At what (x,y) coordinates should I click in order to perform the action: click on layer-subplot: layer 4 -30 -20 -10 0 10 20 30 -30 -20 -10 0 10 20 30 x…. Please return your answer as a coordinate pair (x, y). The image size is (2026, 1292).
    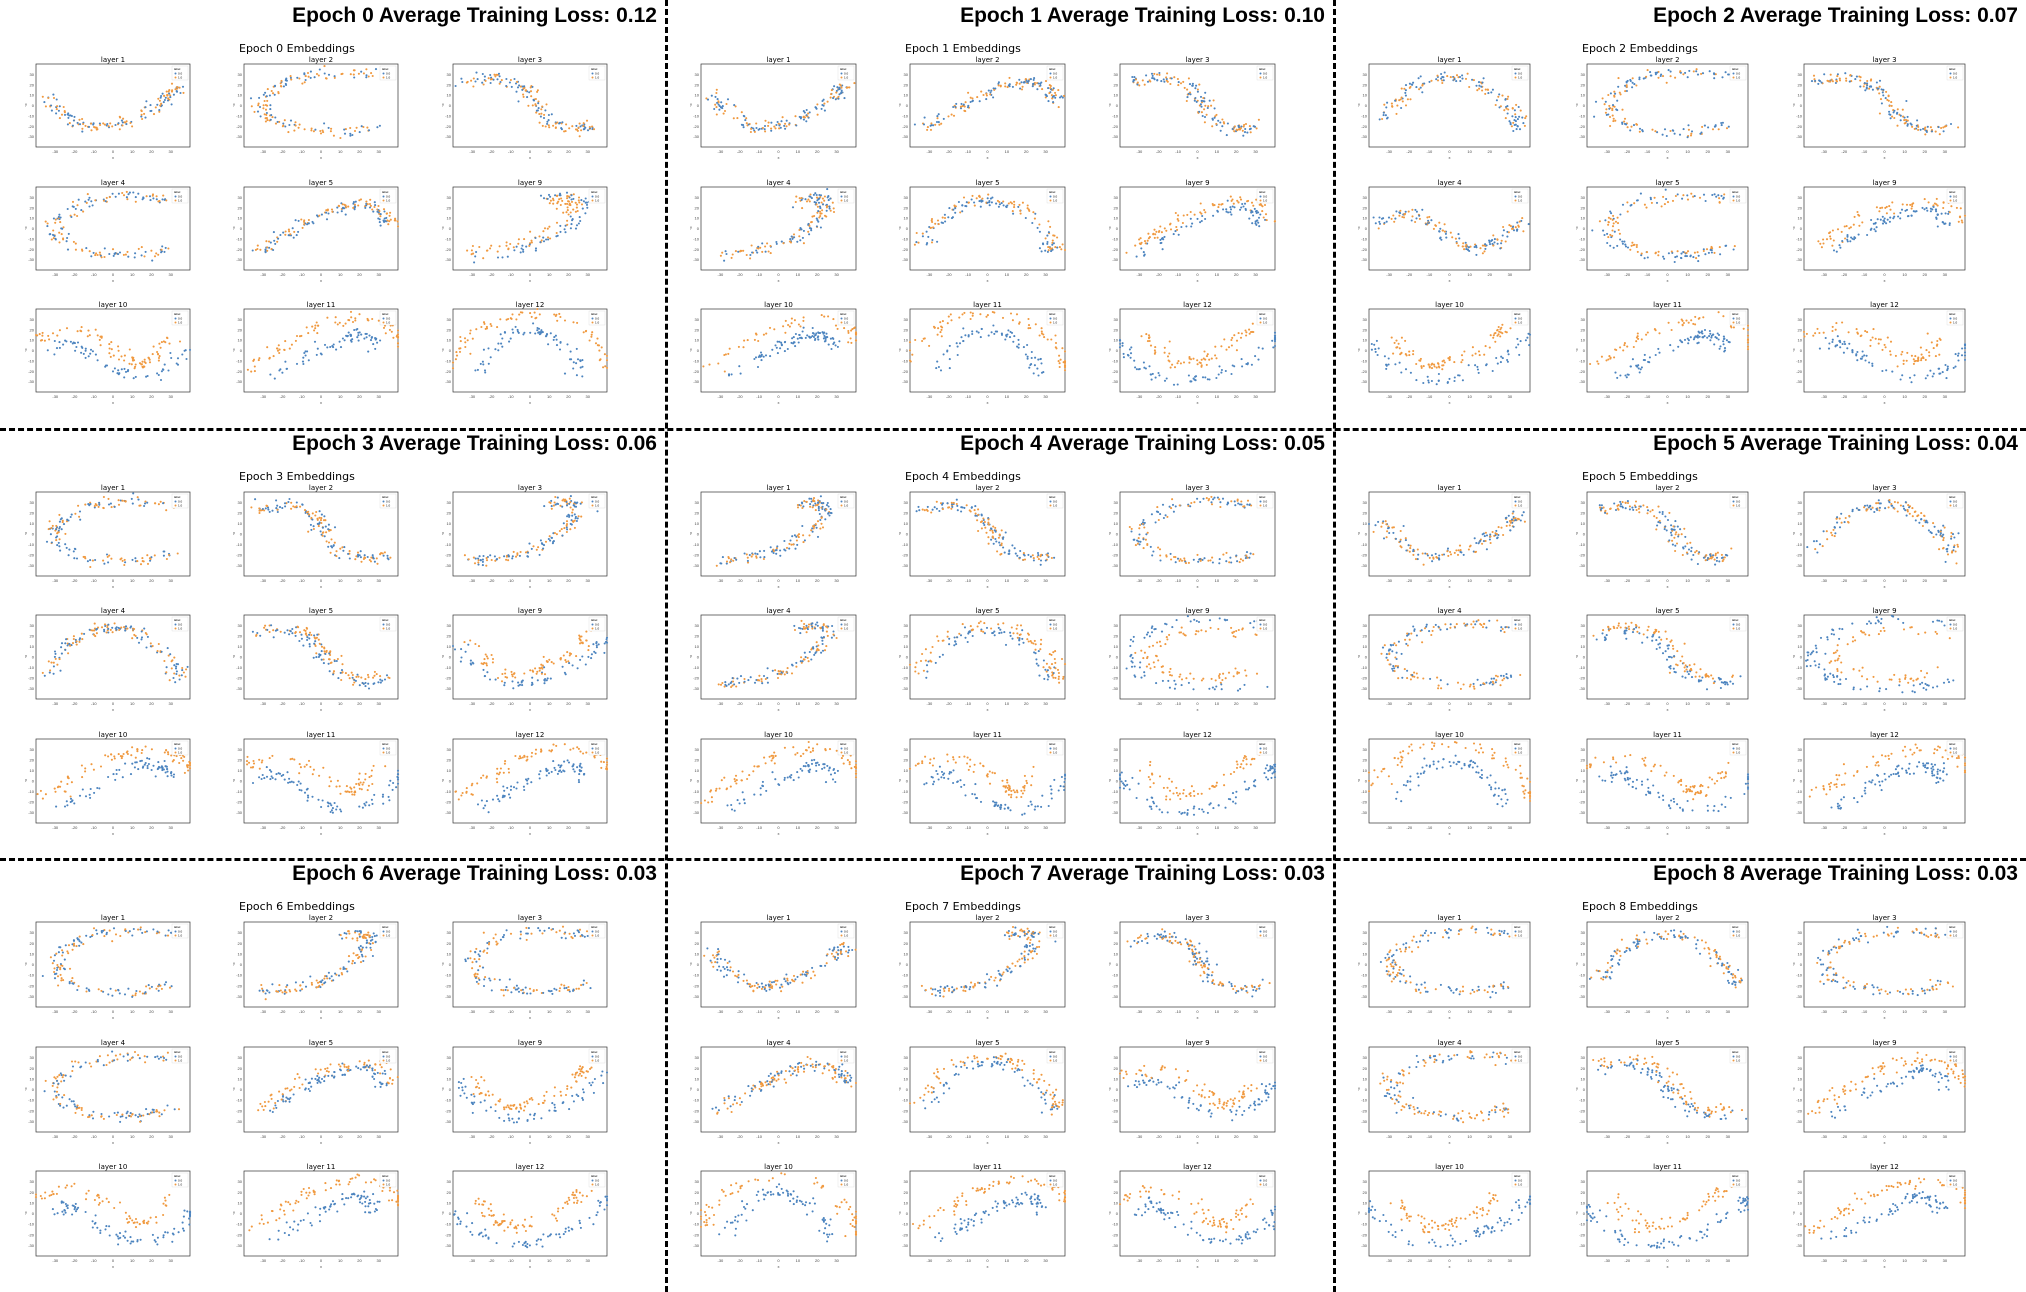
    Looking at the image, I should click on (1446, 230).